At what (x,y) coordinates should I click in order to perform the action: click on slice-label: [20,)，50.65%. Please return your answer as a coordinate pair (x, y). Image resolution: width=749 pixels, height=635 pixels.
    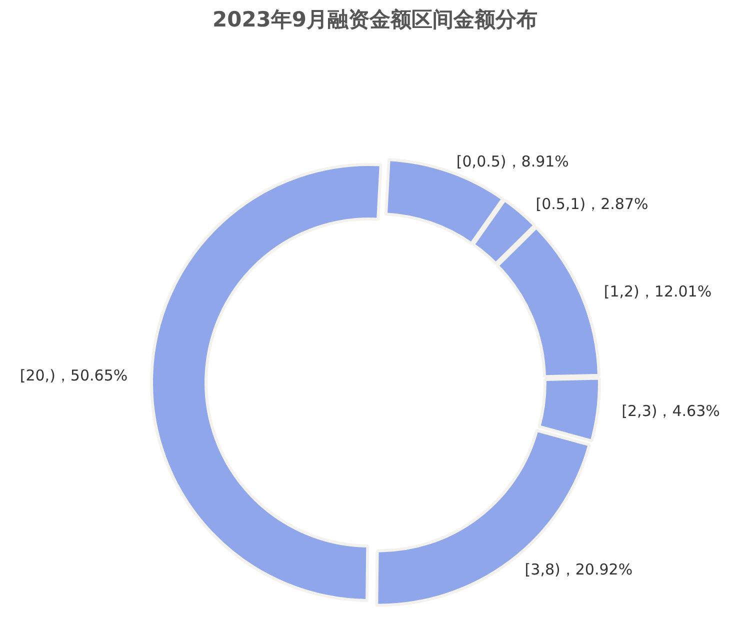
    Looking at the image, I should click on (74, 375).